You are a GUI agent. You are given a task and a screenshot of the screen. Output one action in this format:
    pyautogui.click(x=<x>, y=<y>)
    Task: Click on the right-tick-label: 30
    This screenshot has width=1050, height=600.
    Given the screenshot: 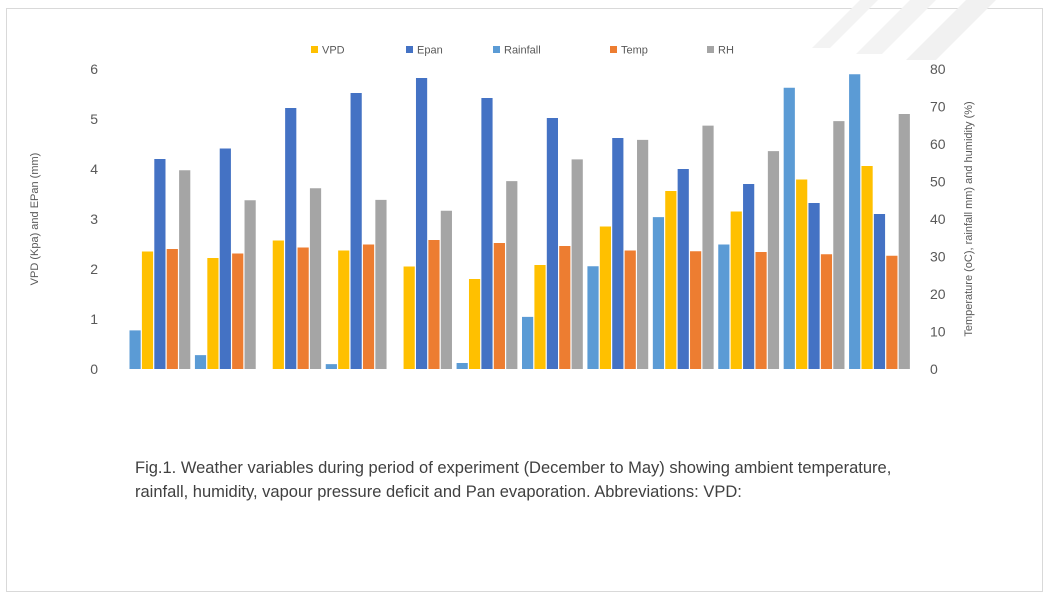 What is the action you would take?
    pyautogui.click(x=938, y=257)
    